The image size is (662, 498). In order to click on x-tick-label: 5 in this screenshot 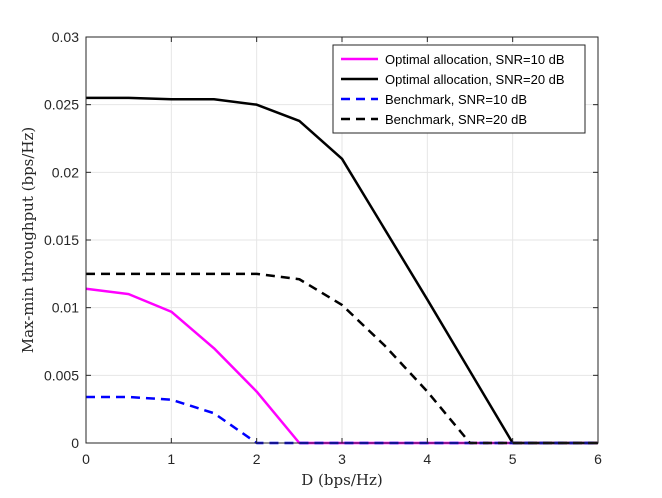, I will do `click(513, 459)`.